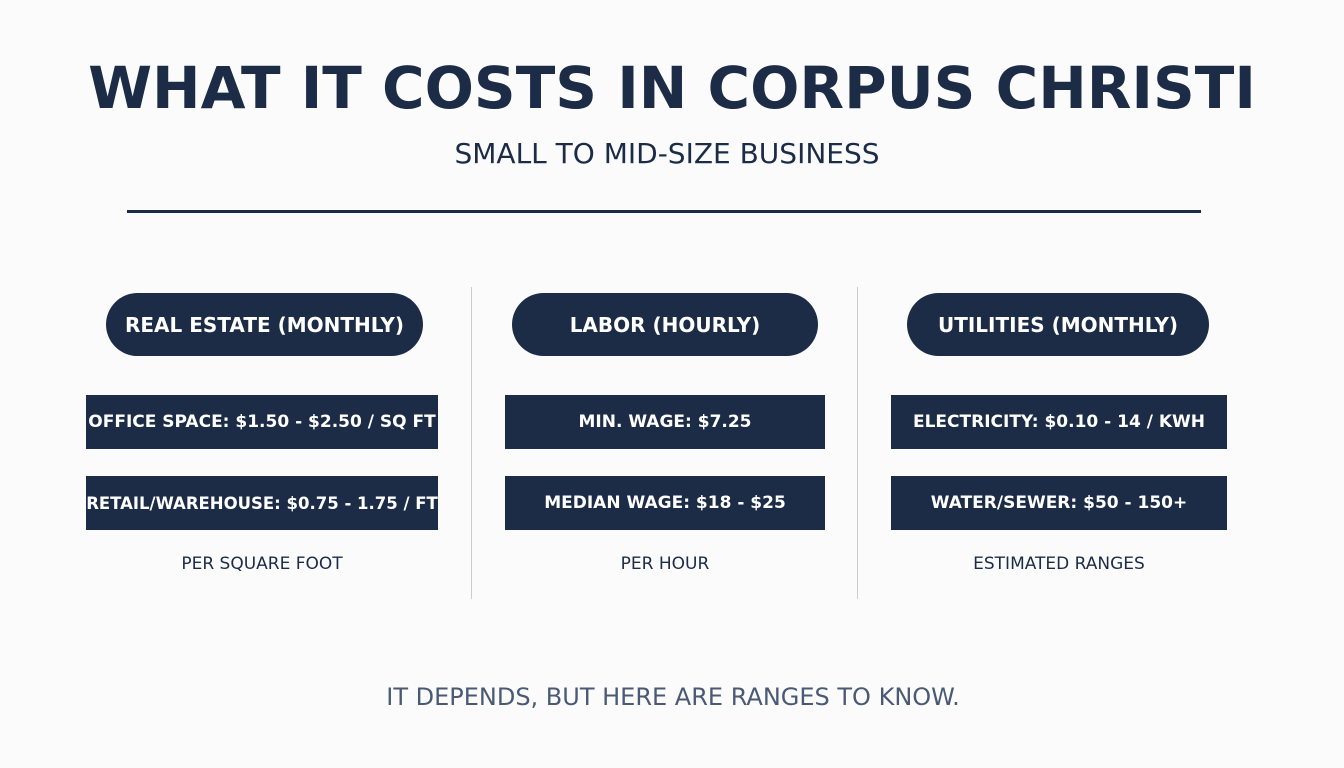  Describe the element at coordinates (1059, 564) in the screenshot. I see `utilities-note: ESTIMATED RANGES` at that location.